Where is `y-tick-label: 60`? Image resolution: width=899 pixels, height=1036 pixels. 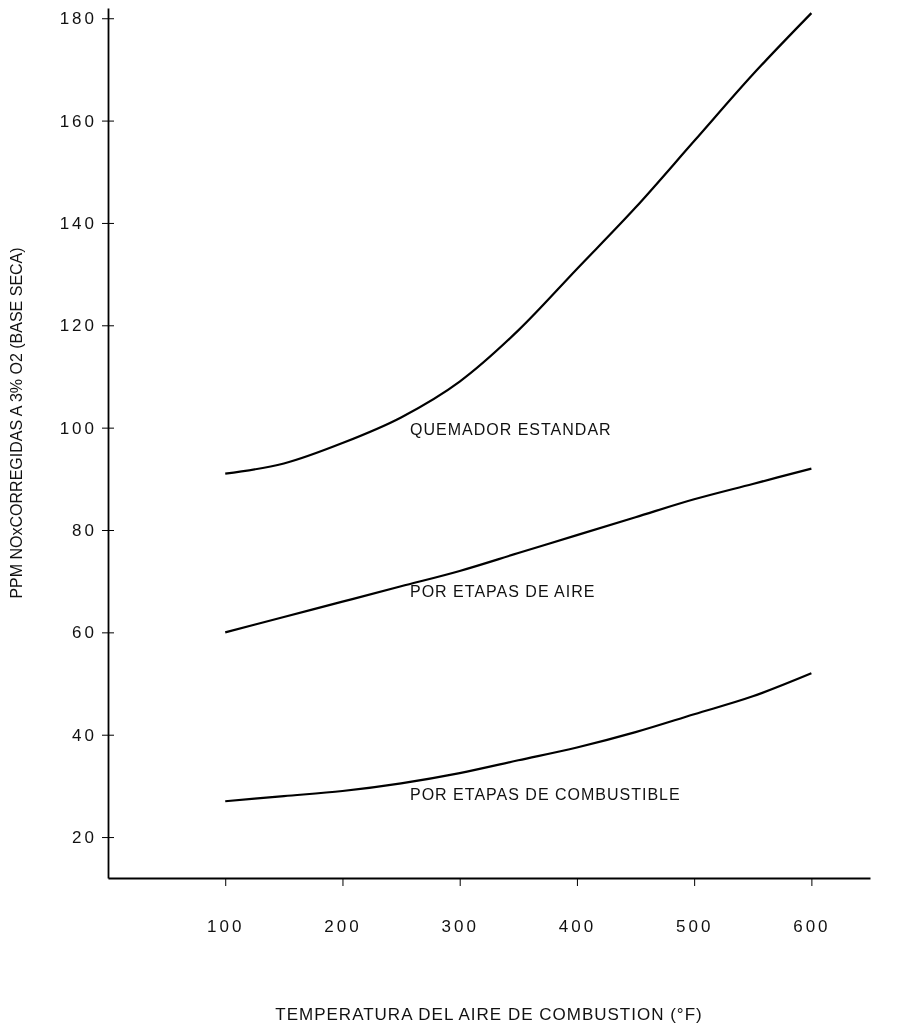 y-tick-label: 60 is located at coordinates (84, 633).